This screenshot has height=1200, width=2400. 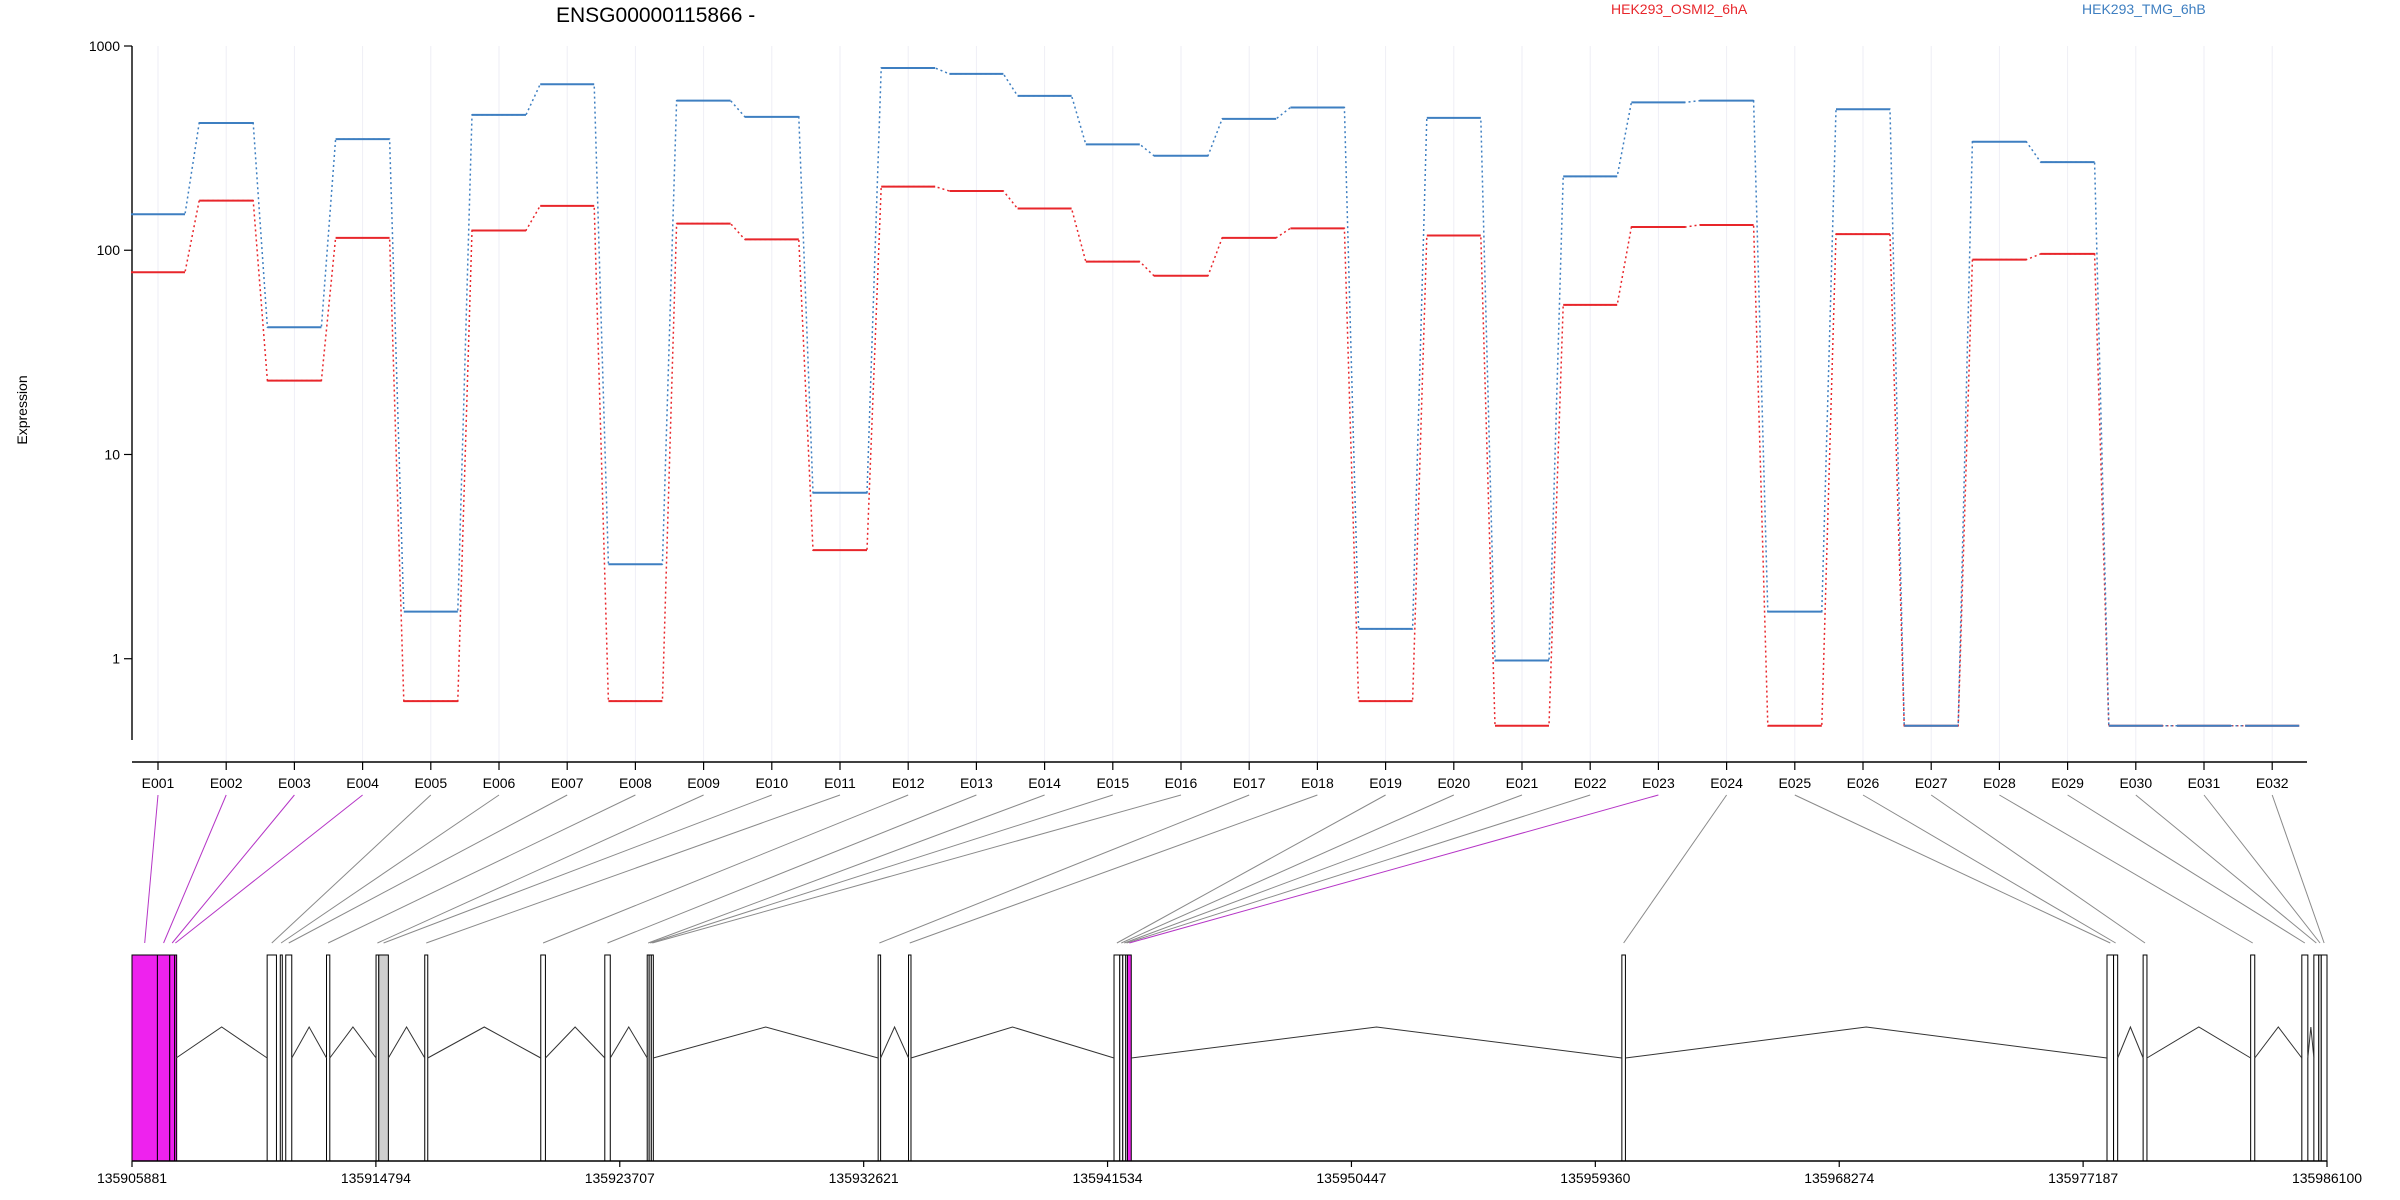 I want to click on x-tick-label: E013, so click(x=976, y=783).